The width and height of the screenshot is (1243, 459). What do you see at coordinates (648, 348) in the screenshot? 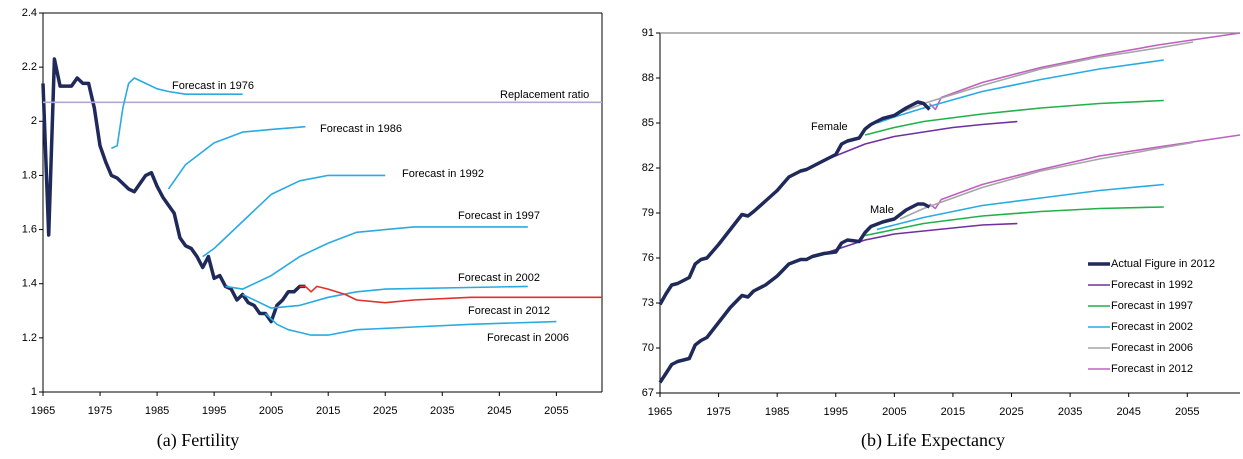
I see `y-tick-label: 70` at bounding box center [648, 348].